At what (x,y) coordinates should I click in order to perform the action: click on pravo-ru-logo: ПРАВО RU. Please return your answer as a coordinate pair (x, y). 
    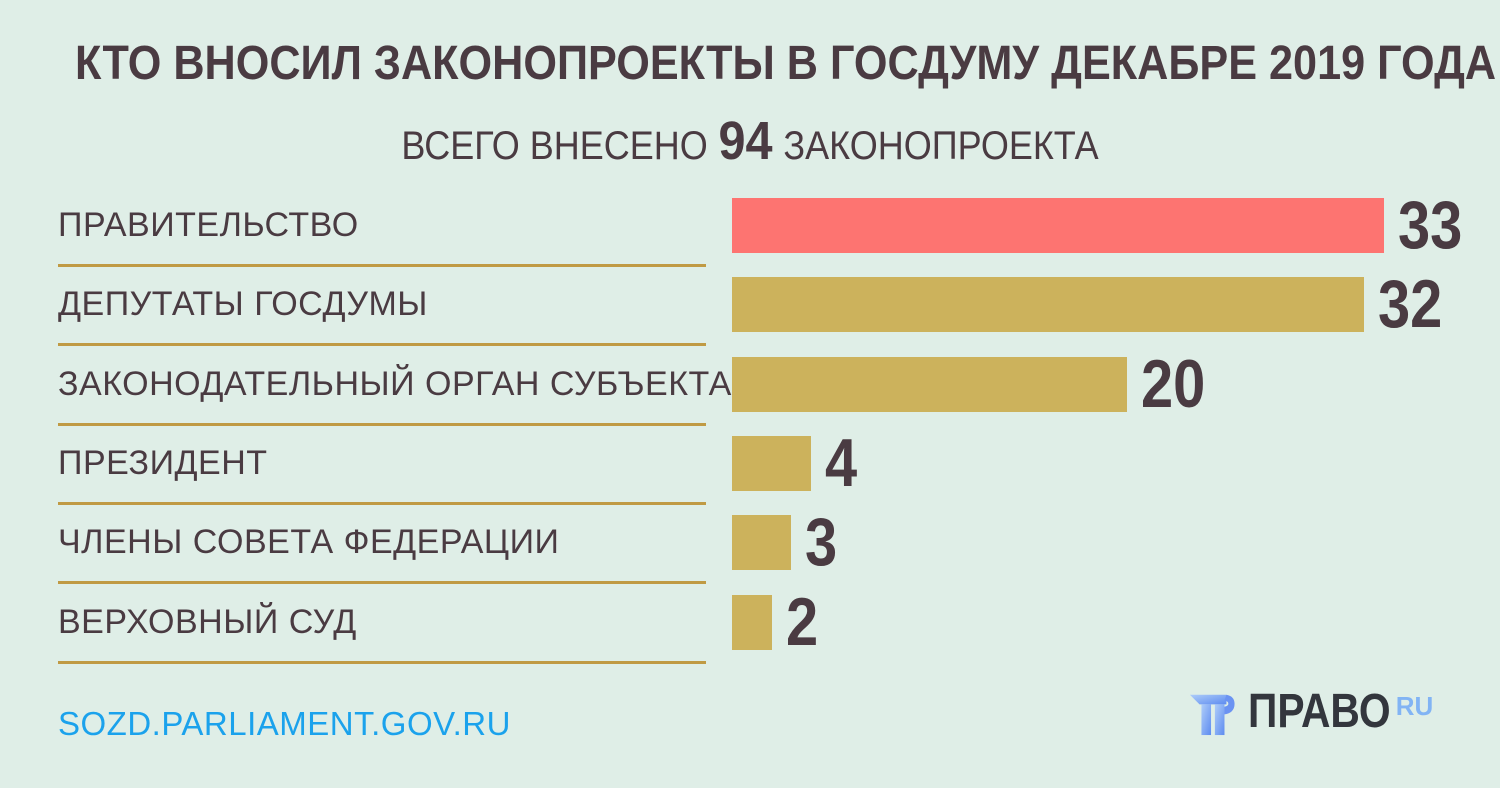
    Looking at the image, I should click on (1310, 712).